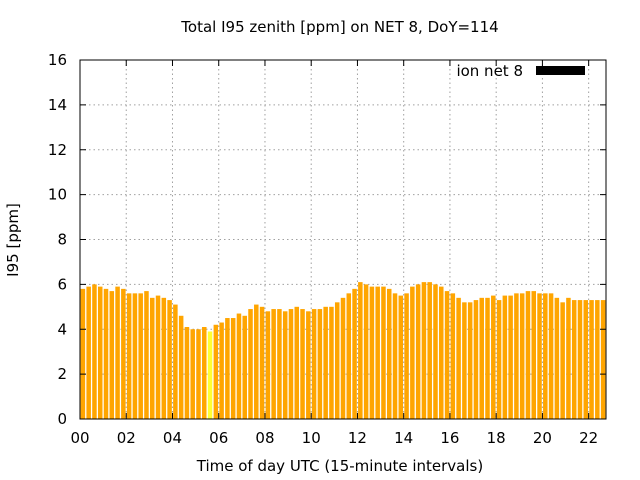 Image resolution: width=640 pixels, height=480 pixels. I want to click on y-axis-label: I95 [ppm], so click(13, 240).